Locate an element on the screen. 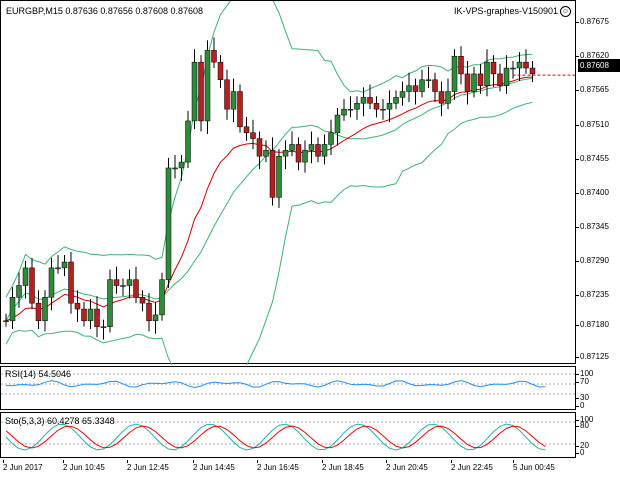  sto-tick: 20 is located at coordinates (582, 445).